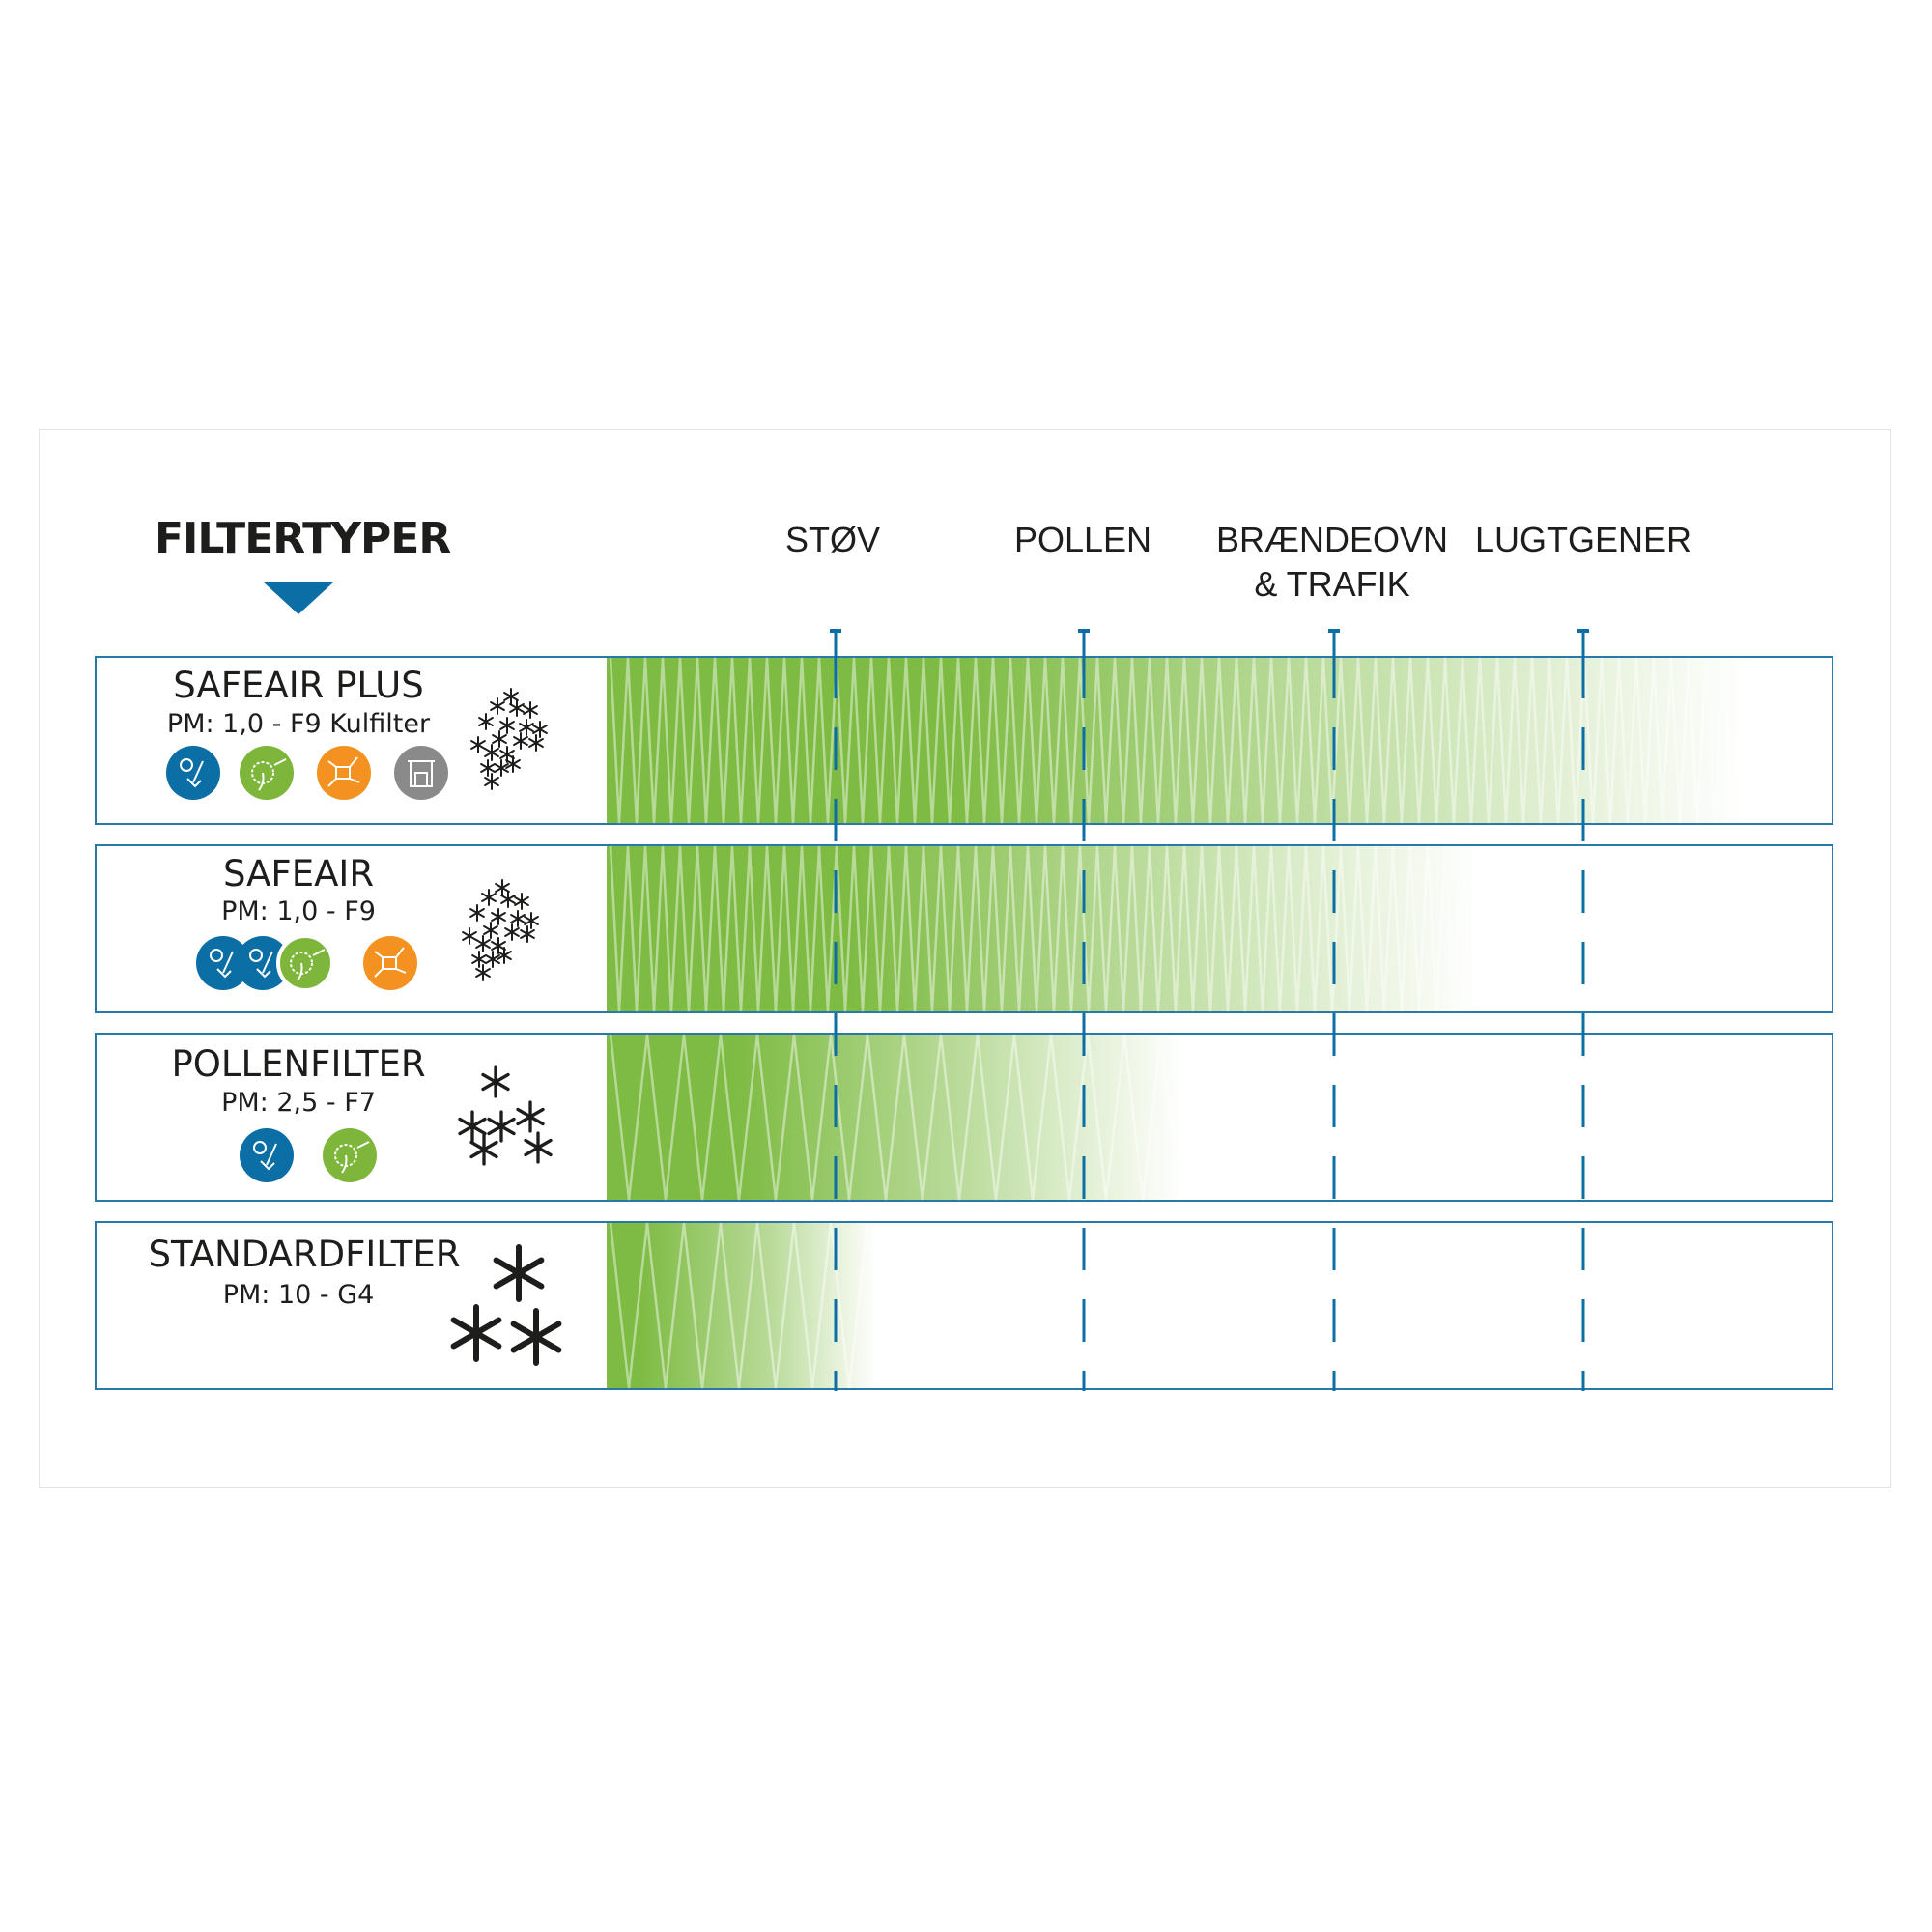  What do you see at coordinates (298, 1064) in the screenshot?
I see `filter-name: POLLENFILTER` at bounding box center [298, 1064].